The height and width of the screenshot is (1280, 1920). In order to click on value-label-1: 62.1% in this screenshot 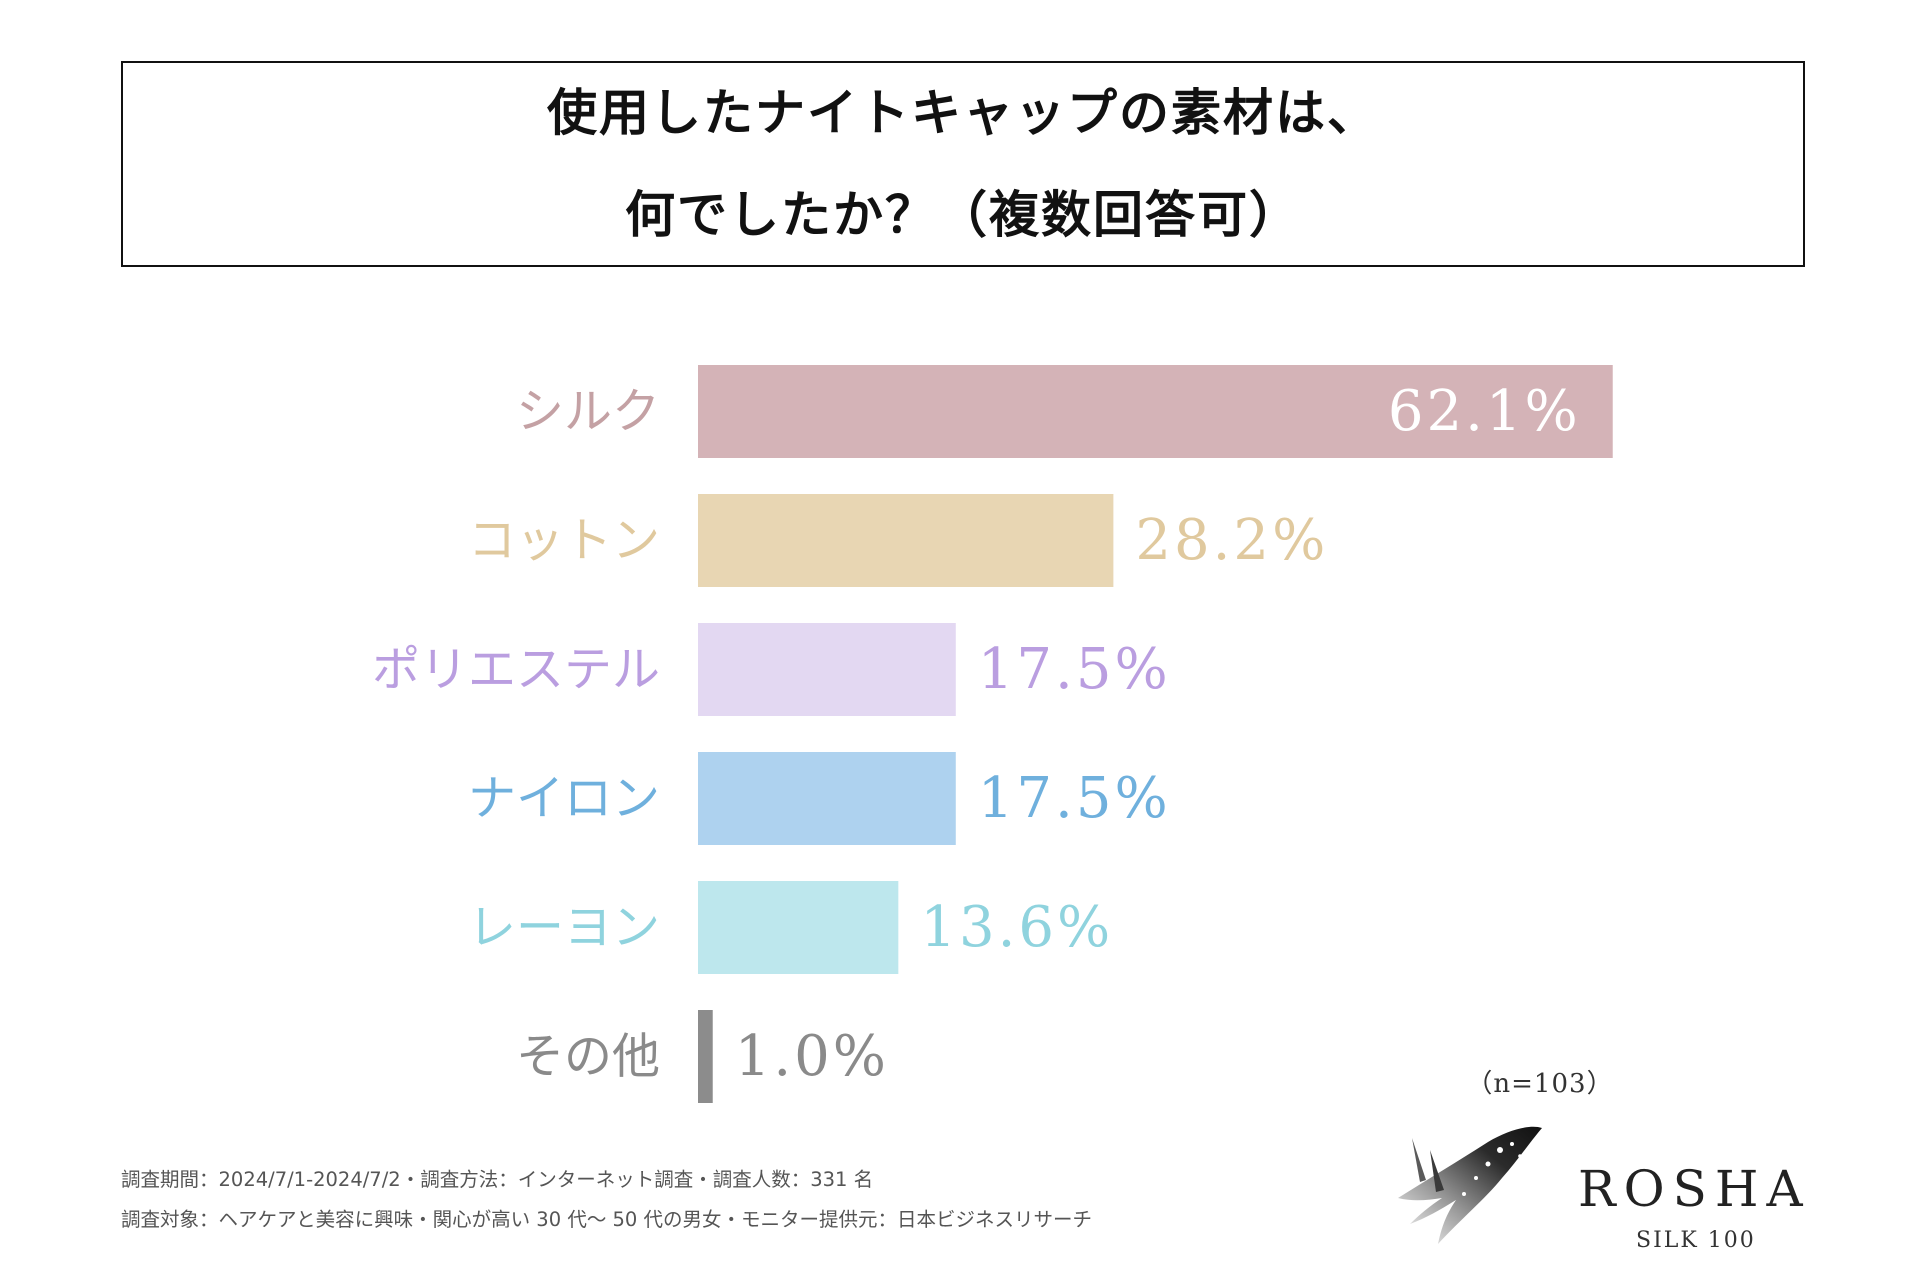, I will do `click(1484, 411)`.